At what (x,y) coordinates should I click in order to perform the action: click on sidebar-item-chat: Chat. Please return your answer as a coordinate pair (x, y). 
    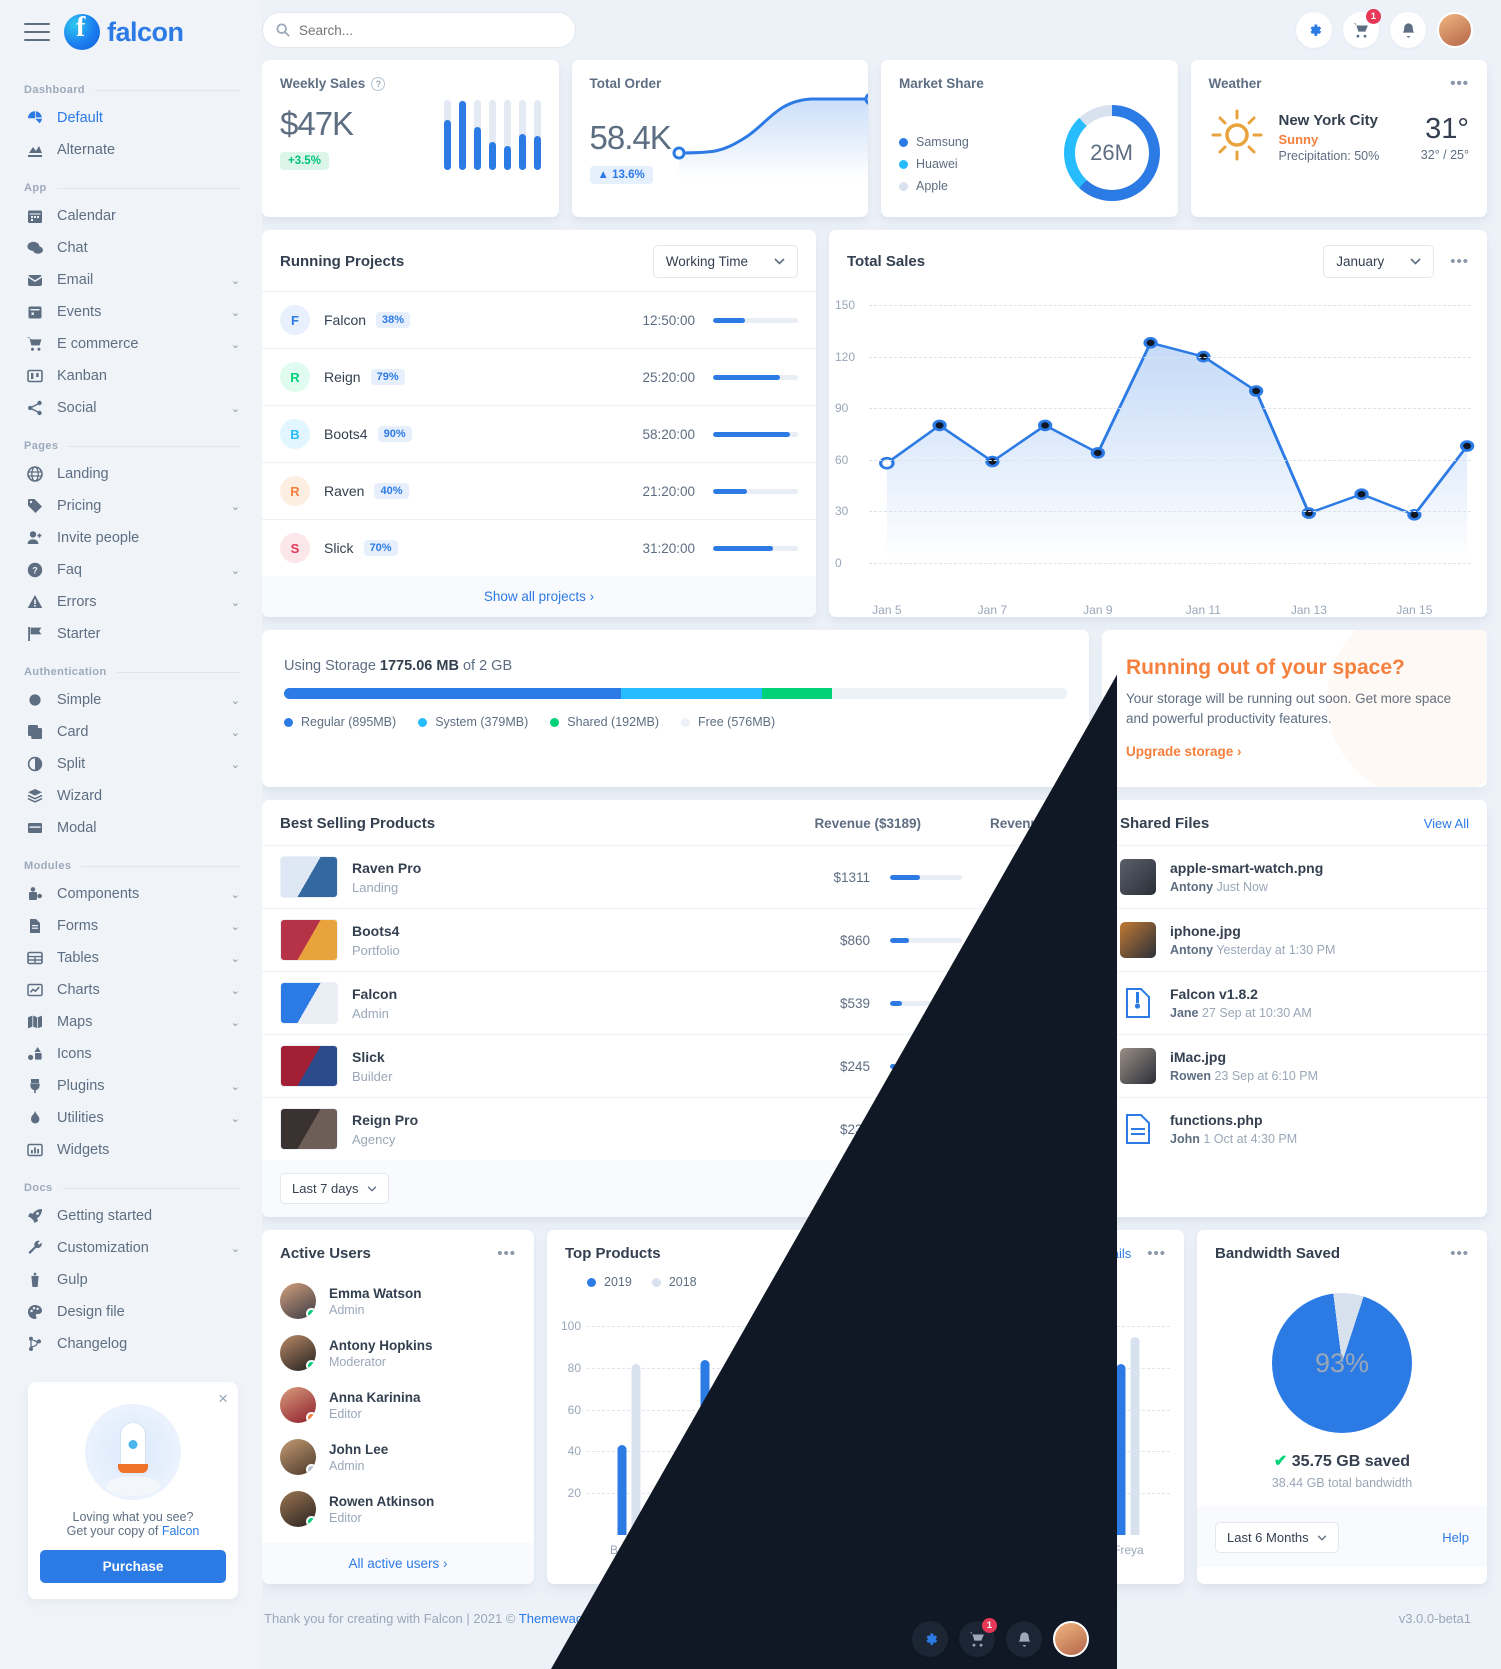
    Looking at the image, I should click on (131, 248).